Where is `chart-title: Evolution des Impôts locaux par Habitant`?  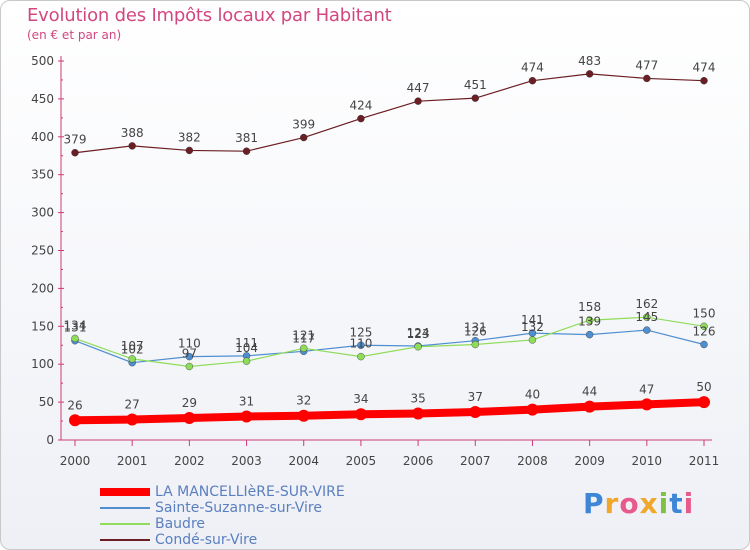 chart-title: Evolution des Impôts locaux par Habitant is located at coordinates (209, 15).